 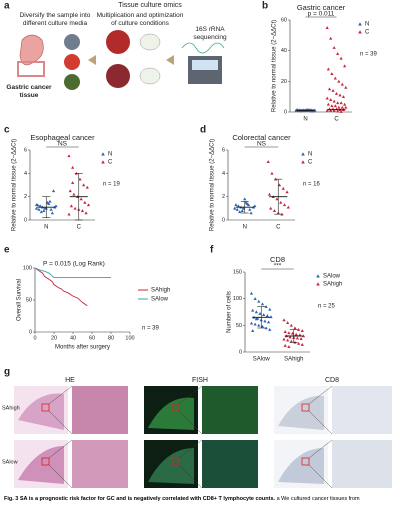 What do you see at coordinates (190, 437) in the screenshot?
I see `zoom-lines` at bounding box center [190, 437].